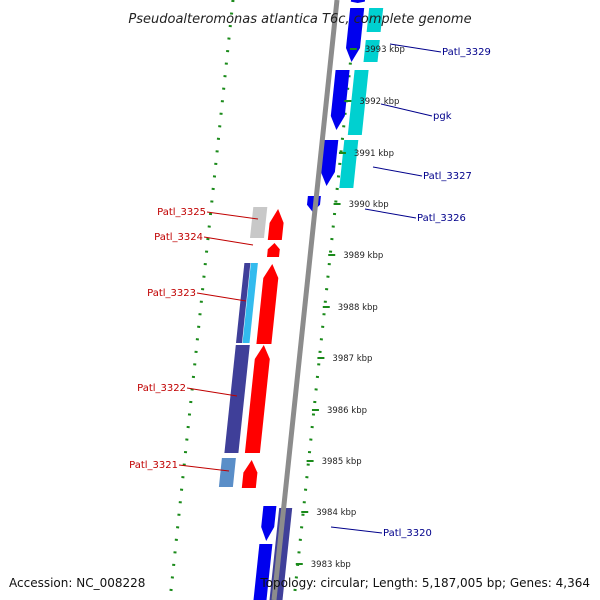 The width and height of the screenshot is (600, 600). I want to click on gene-label-patl-3323: Patl_3323, so click(171, 293).